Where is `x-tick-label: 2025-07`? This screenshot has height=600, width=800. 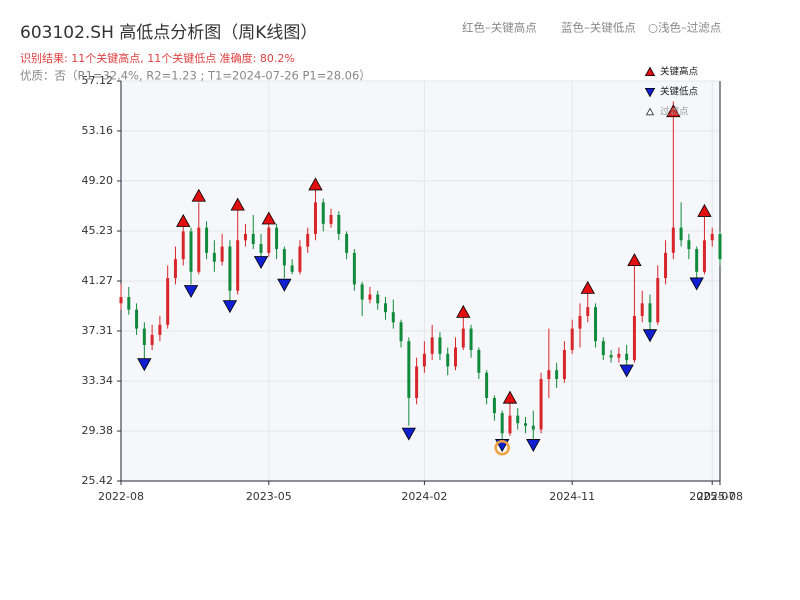
x-tick-label: 2025-07 is located at coordinates (712, 496).